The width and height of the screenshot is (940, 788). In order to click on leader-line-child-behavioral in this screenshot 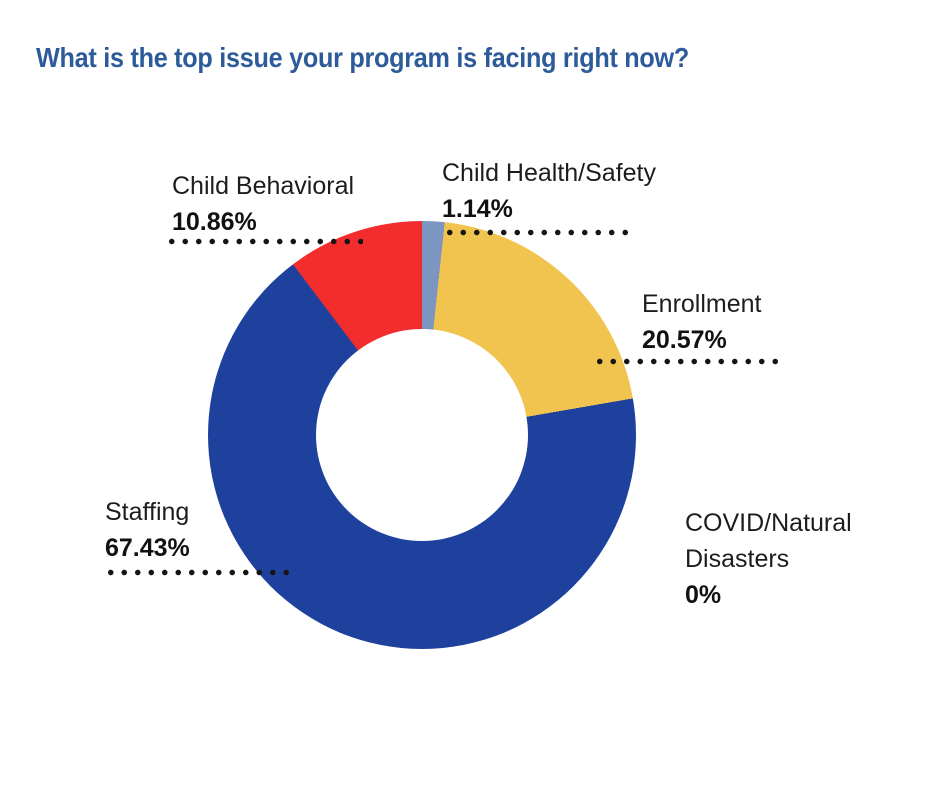, I will do `click(264, 241)`.